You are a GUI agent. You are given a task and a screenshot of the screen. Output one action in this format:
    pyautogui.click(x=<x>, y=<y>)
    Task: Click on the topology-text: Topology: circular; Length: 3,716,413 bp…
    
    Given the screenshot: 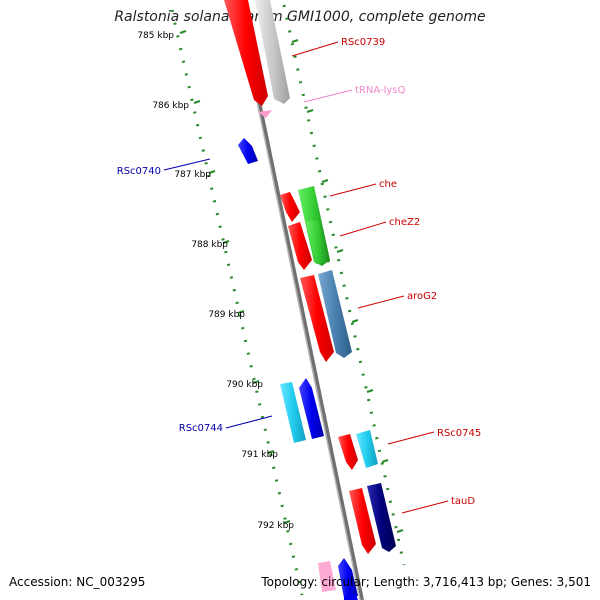 What is the action you would take?
    pyautogui.click(x=426, y=582)
    